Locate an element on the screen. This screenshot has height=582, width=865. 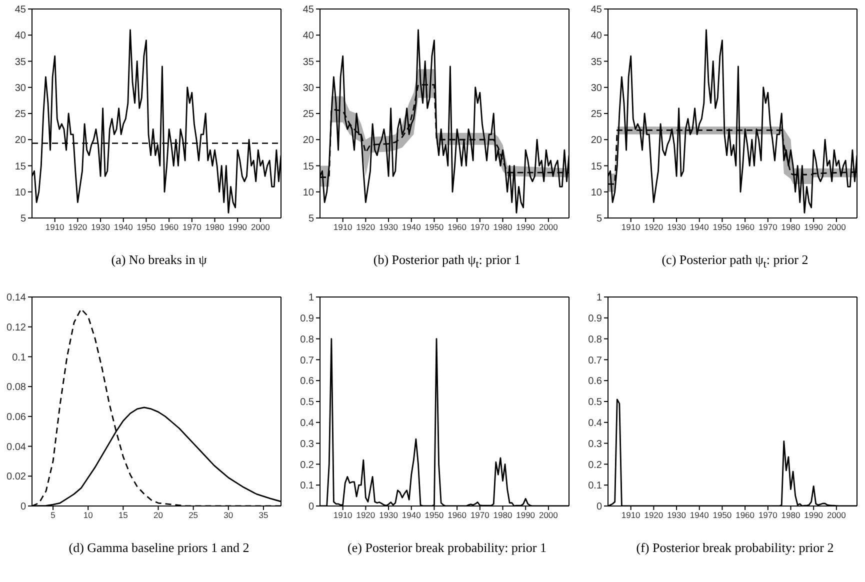
text: (e) Posterior break probability: prior 1 is located at coordinates (447, 548).